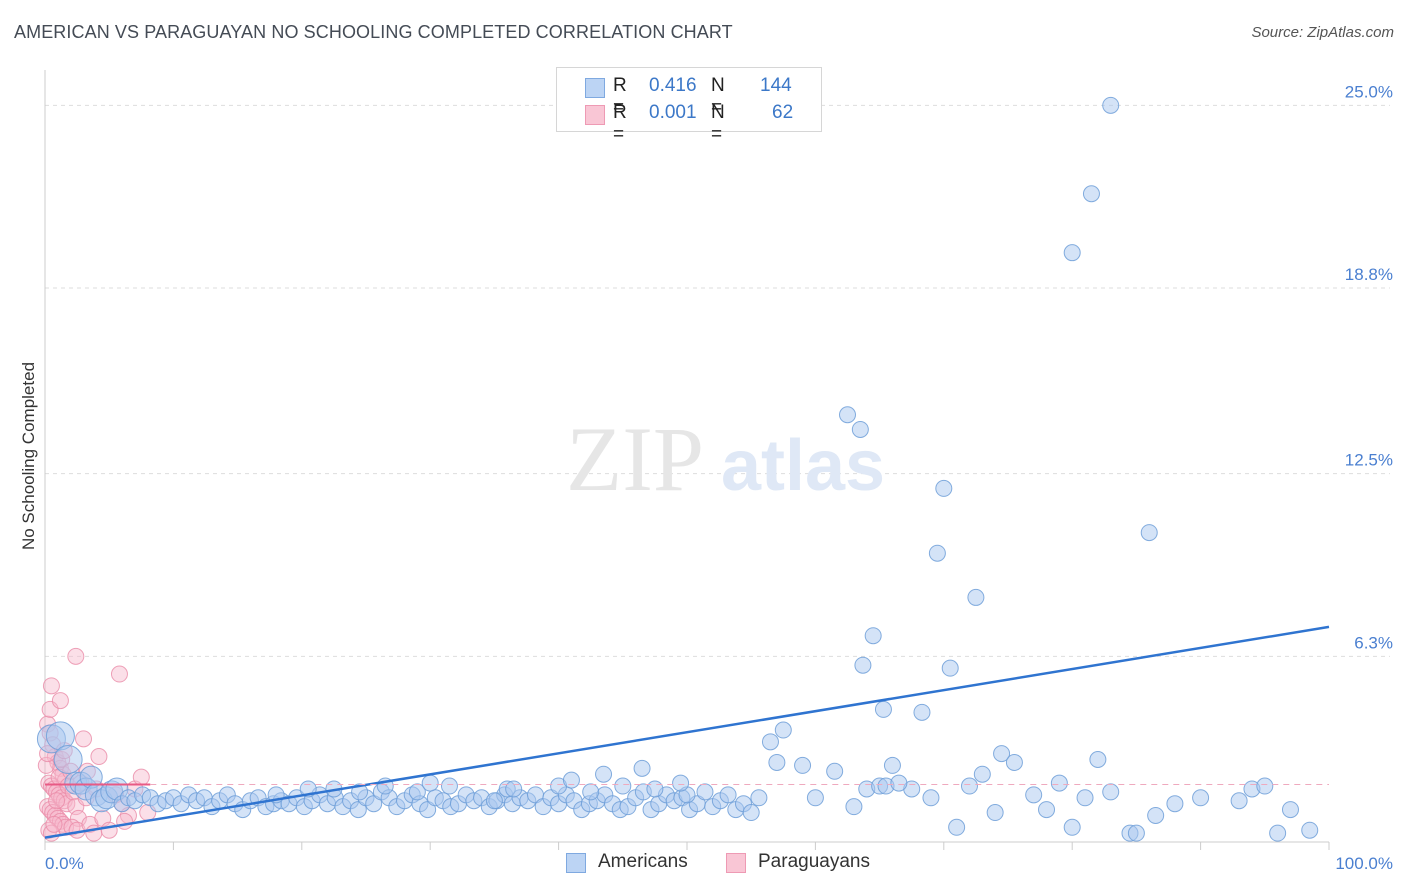  Describe the element at coordinates (1364, 863) in the screenshot. I see `x-tick-label: 100.0%` at that location.